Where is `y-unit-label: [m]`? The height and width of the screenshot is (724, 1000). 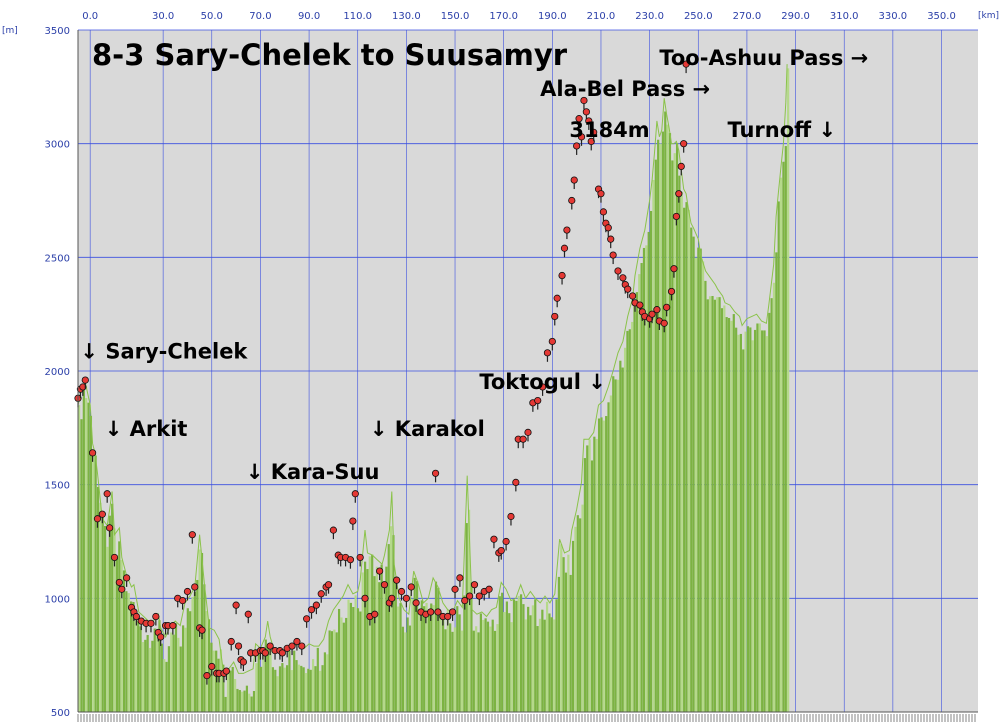 y-unit-label: [m] is located at coordinates (10, 31).